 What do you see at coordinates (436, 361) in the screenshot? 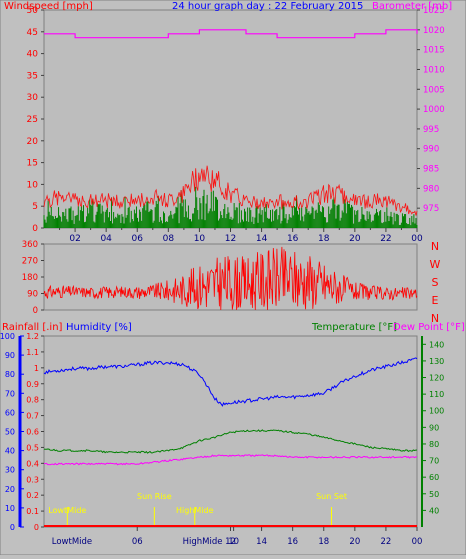
I see `temperature-y-tick-label: 130` at bounding box center [436, 361].